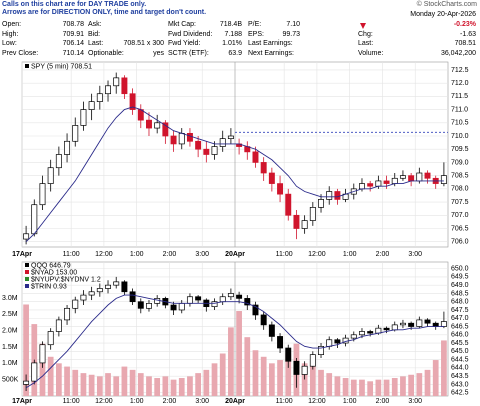 Image resolution: width=480 pixels, height=406 pixels. Describe the element at coordinates (49, 286) in the screenshot. I see `legend-label: $TRIN 0.93` at that location.